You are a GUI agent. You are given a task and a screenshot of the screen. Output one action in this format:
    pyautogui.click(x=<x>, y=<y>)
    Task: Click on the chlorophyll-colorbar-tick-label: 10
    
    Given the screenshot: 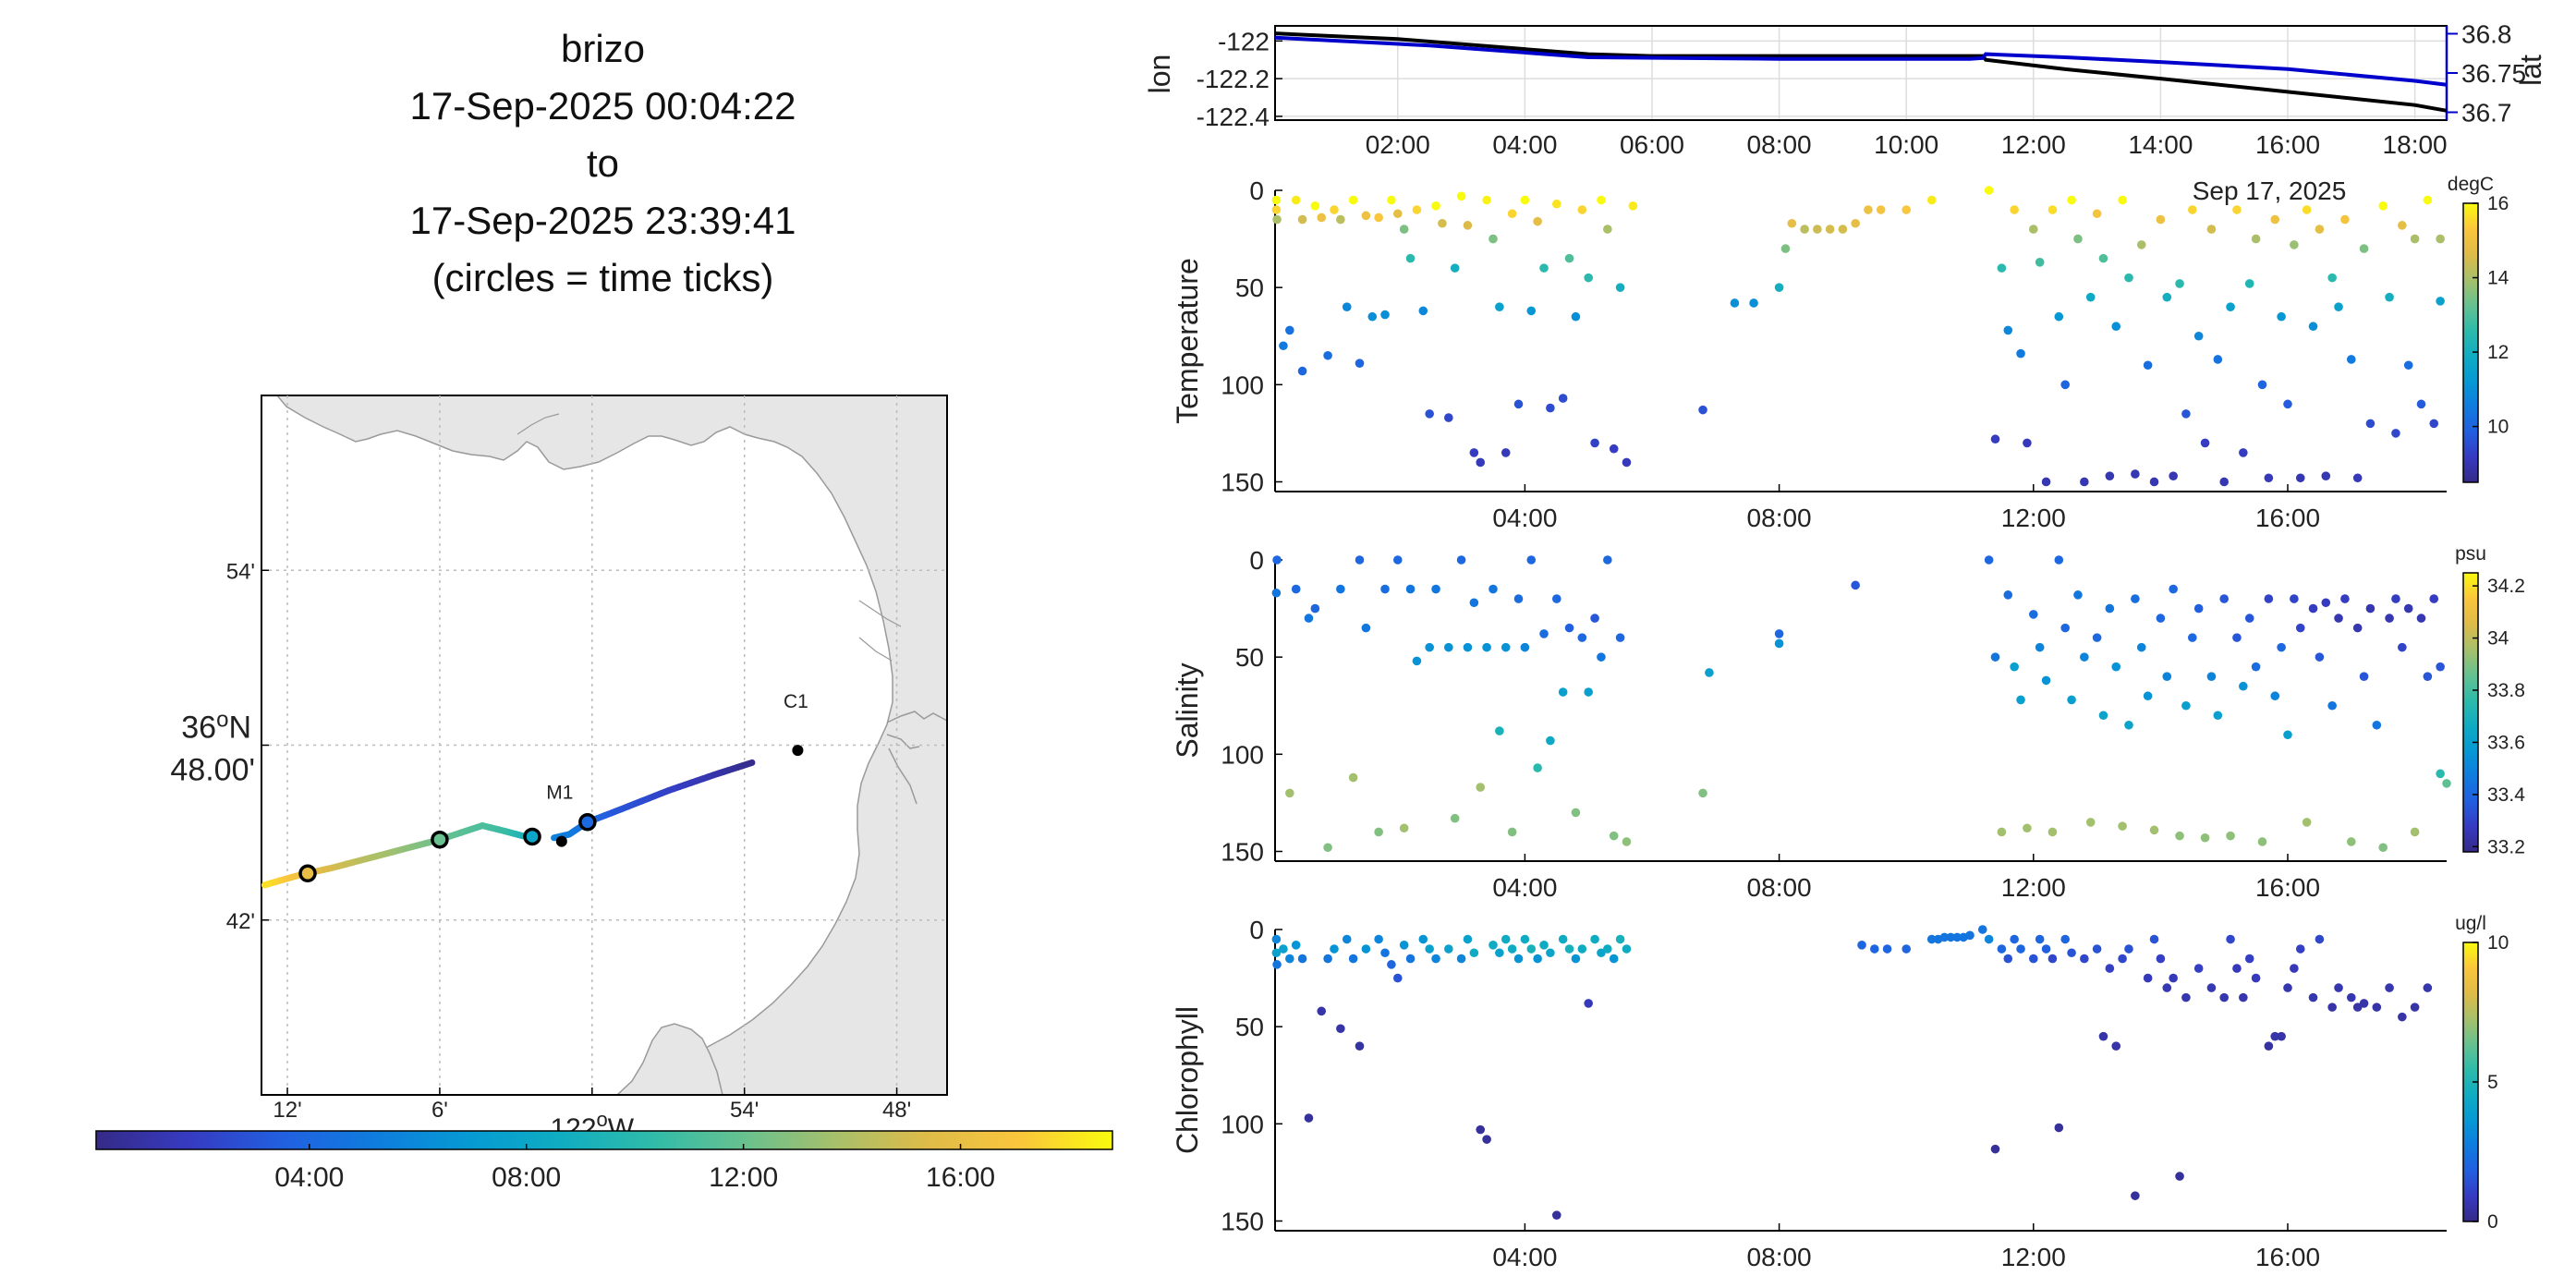 What is the action you would take?
    pyautogui.click(x=2498, y=943)
    